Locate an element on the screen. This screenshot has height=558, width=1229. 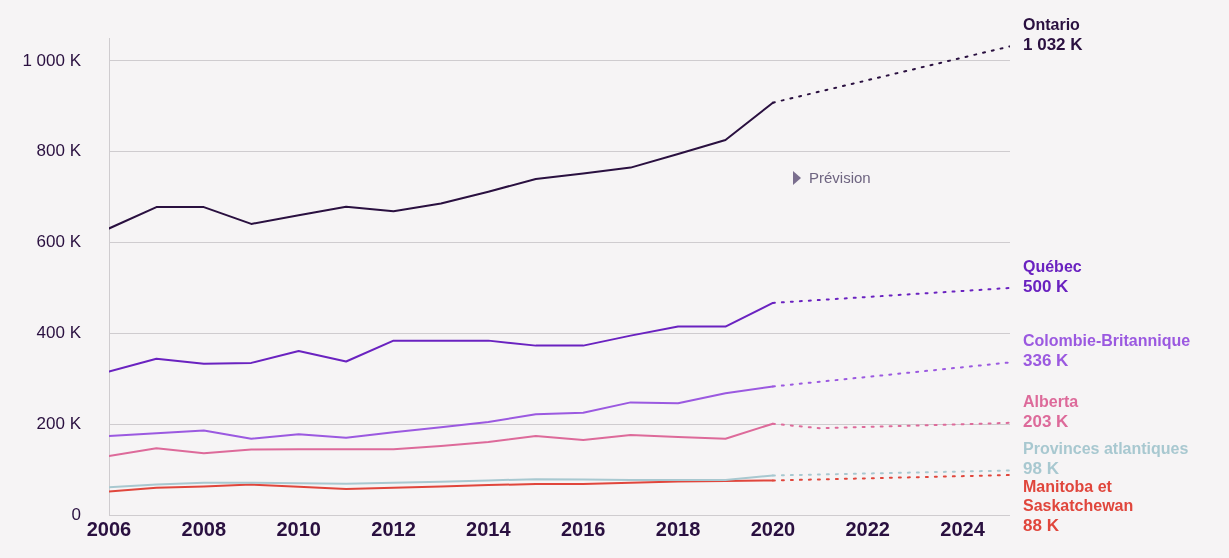
x-tick-label: 2024 is located at coordinates (963, 528).